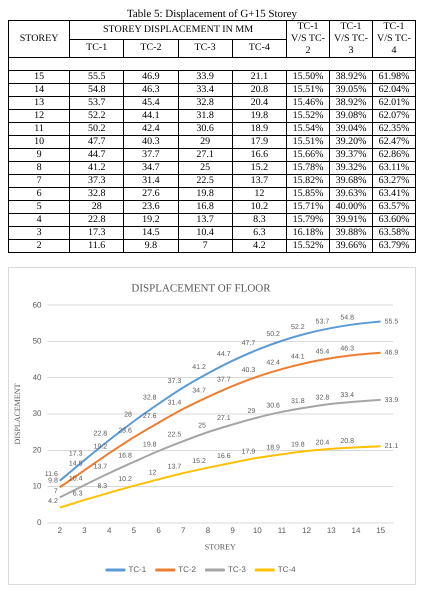  I want to click on text: 22.8, so click(97, 219).